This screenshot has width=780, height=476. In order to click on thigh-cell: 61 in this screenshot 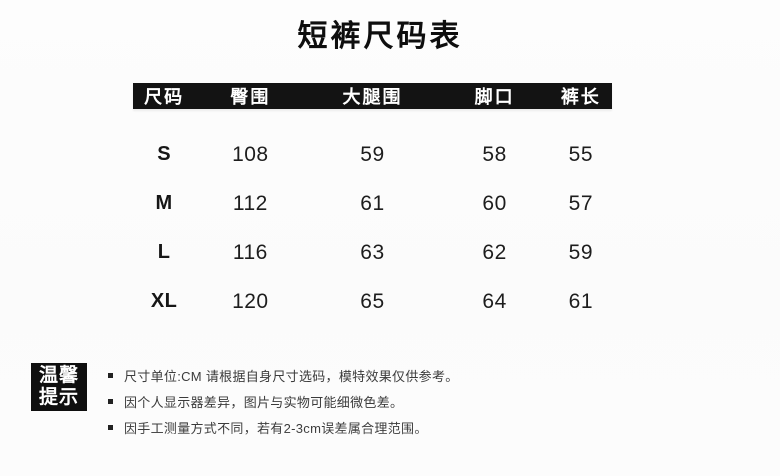, I will do `click(372, 203)`.